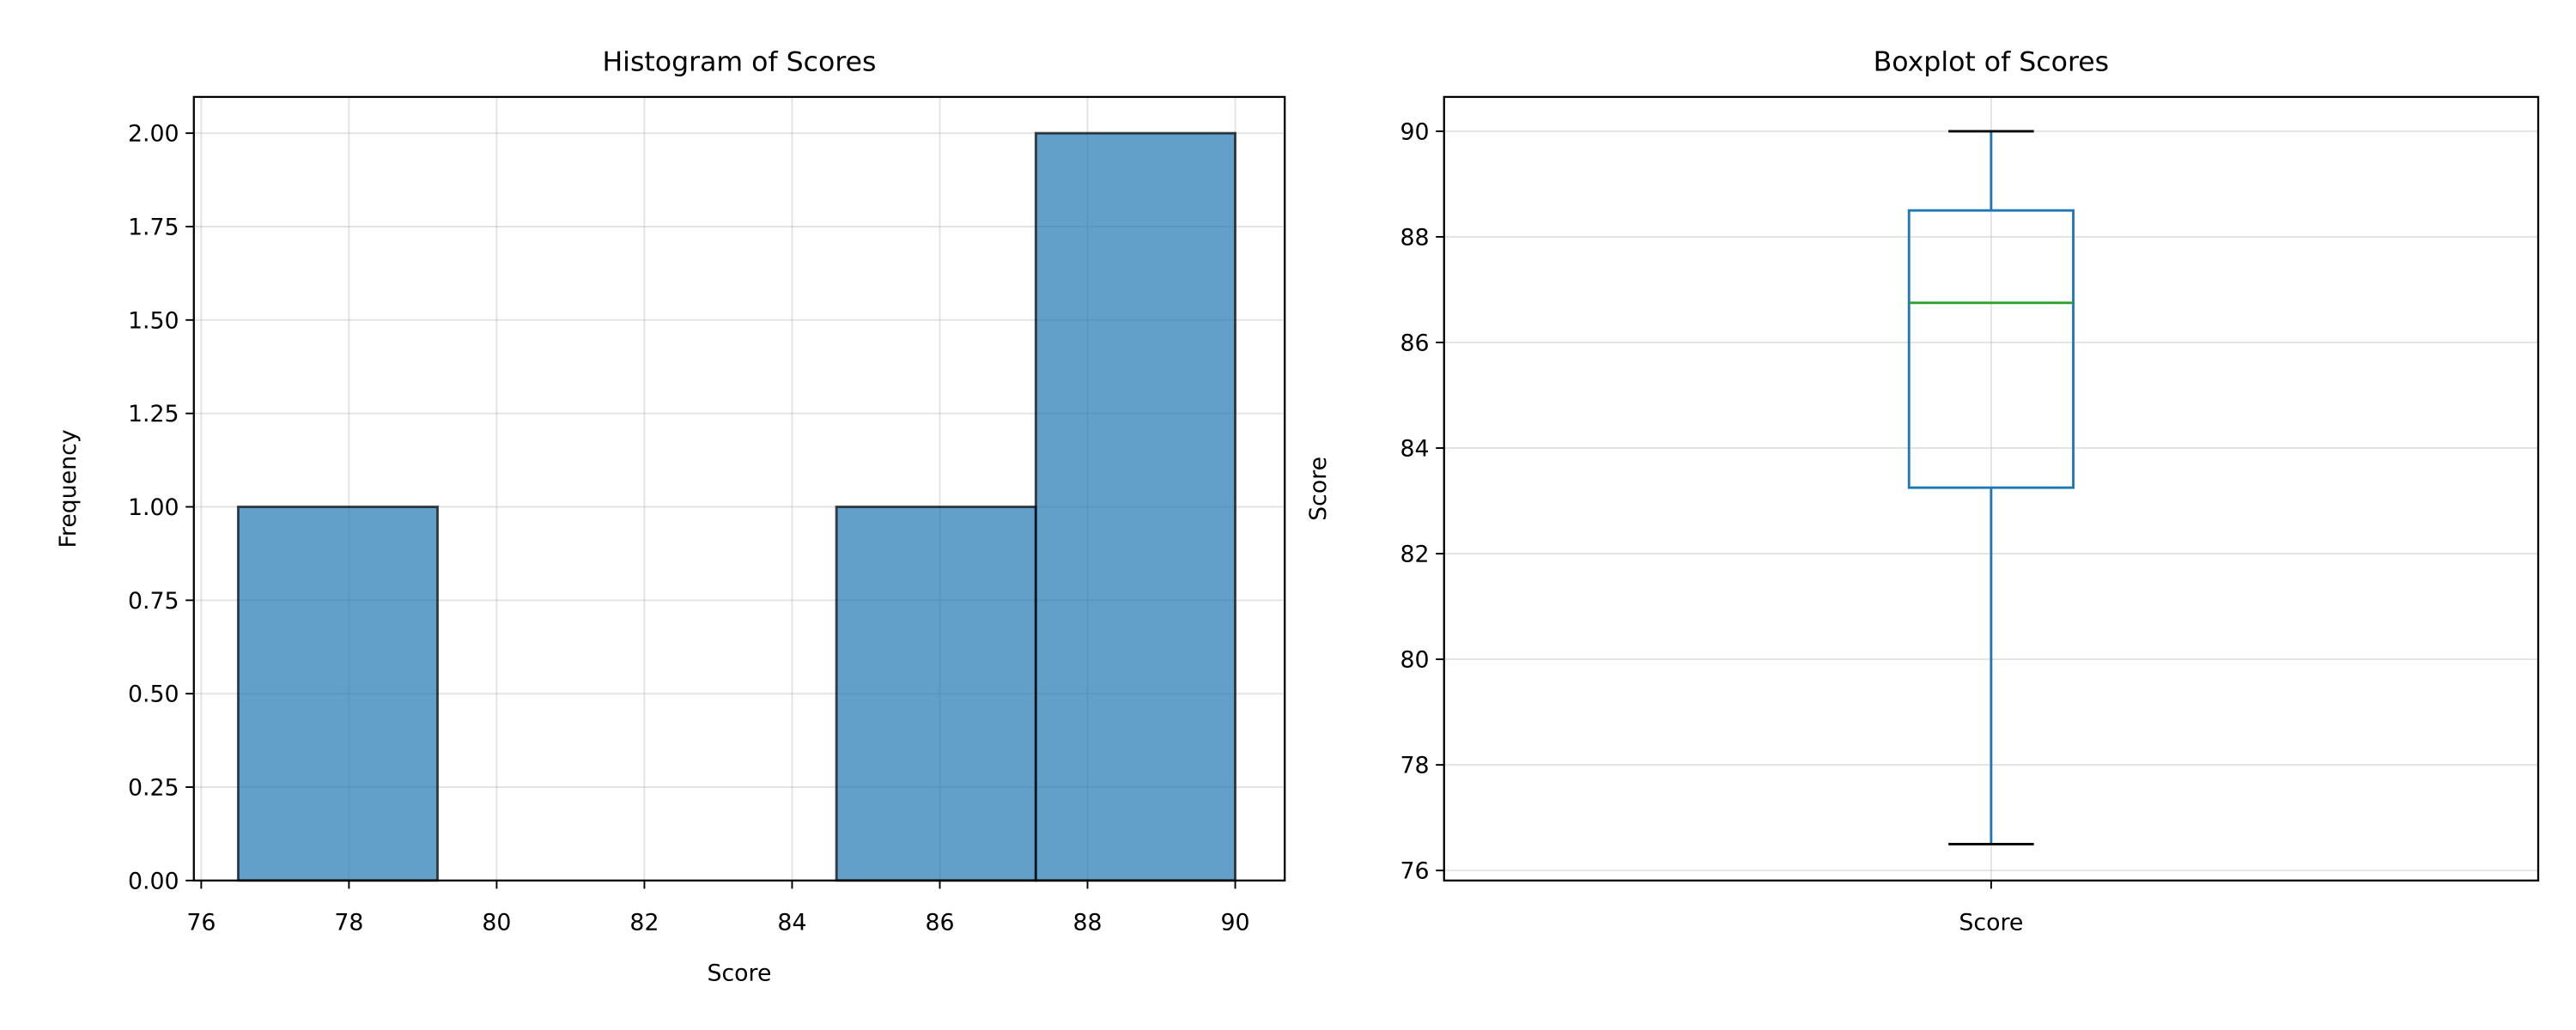 This screenshot has height=1030, width=2576. I want to click on y-tick-label: 86, so click(1415, 343).